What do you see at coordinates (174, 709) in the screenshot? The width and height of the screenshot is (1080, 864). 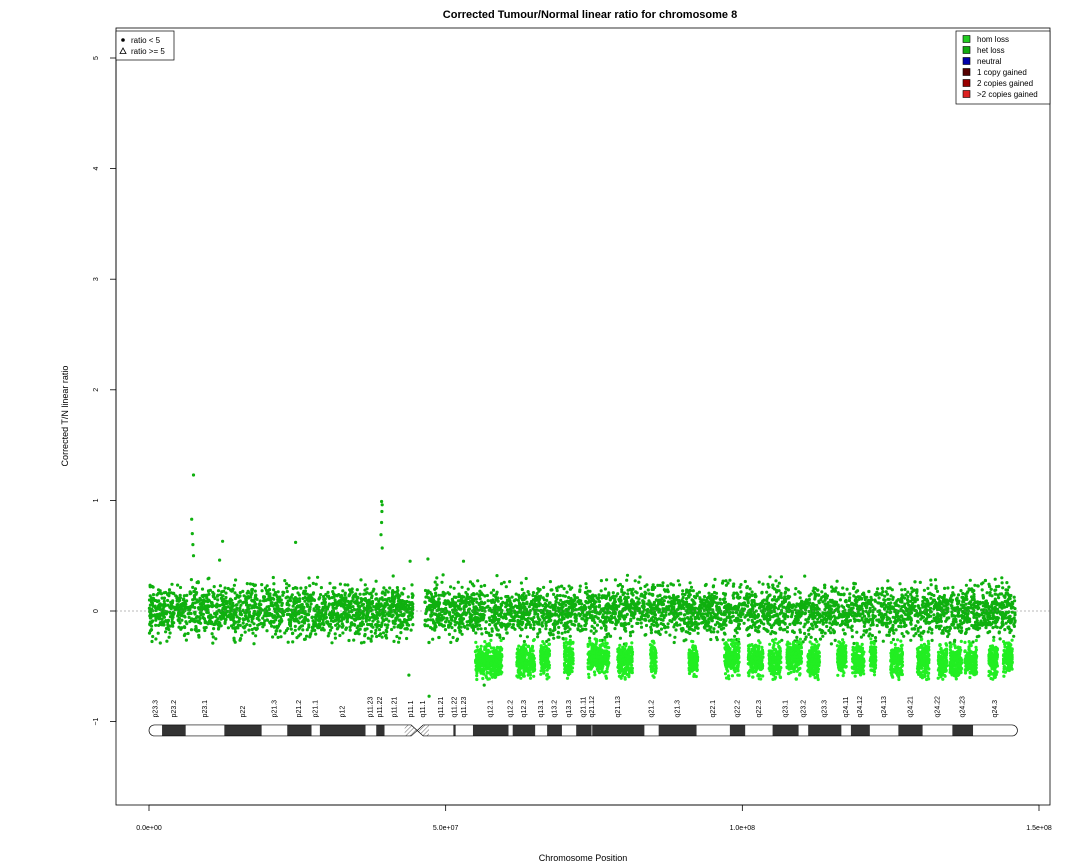 I see `band-label: p23.2` at bounding box center [174, 709].